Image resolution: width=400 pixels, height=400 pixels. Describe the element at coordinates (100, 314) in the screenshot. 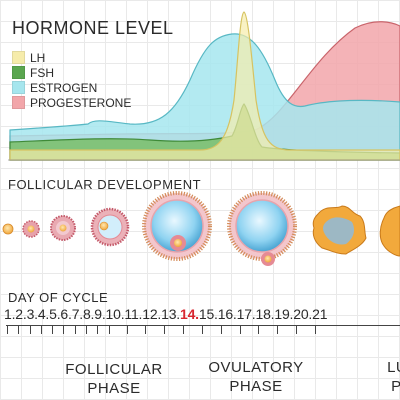

I see `day-9: 9.` at that location.